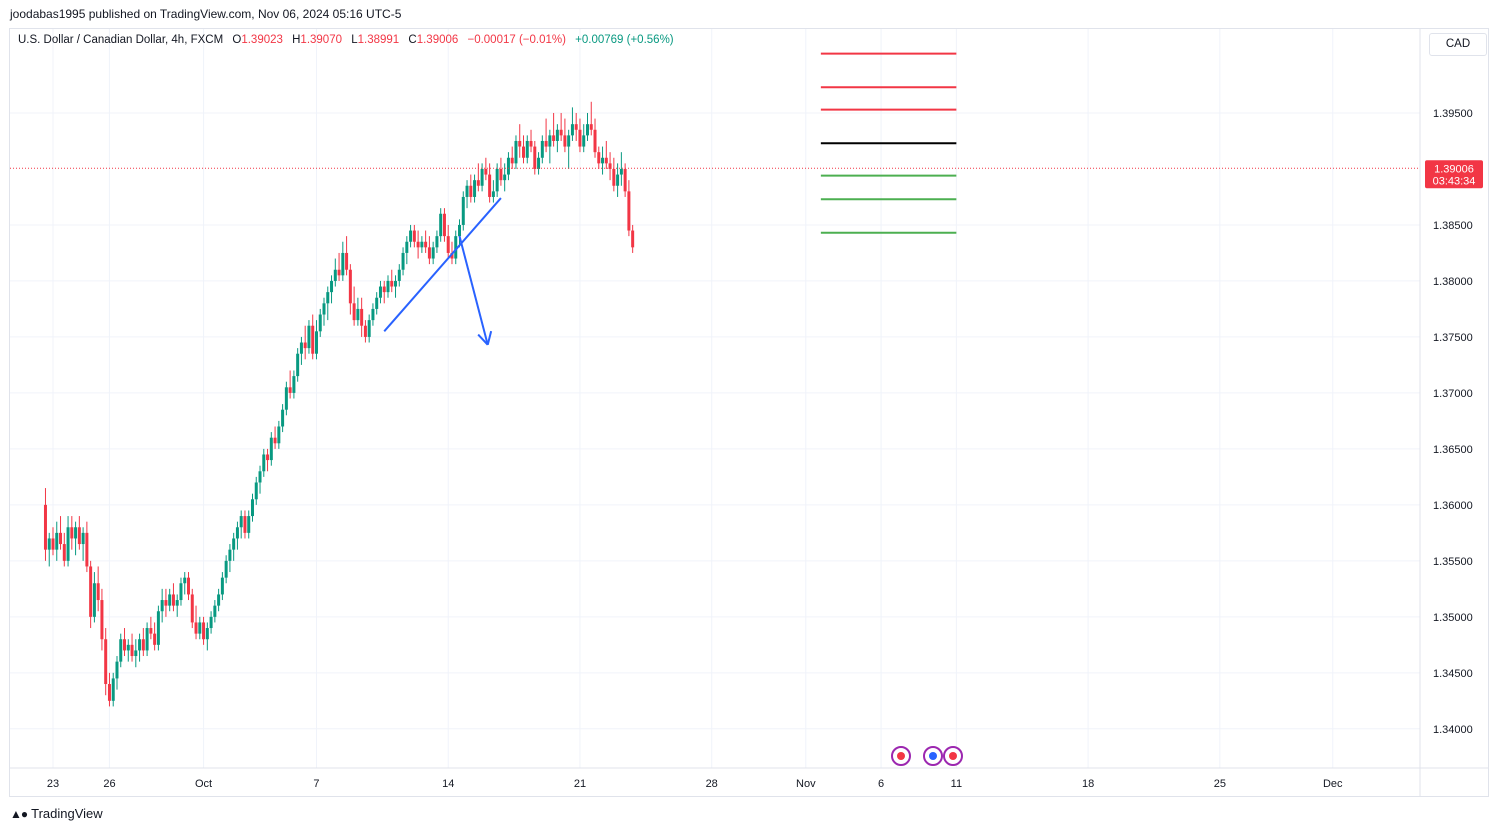  Describe the element at coordinates (109, 784) in the screenshot. I see `time-tick-label: 26` at that location.